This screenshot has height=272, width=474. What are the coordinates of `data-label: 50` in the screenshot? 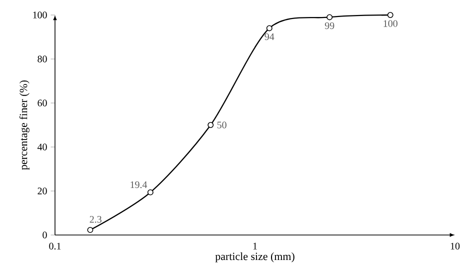 It's located at (221, 125).